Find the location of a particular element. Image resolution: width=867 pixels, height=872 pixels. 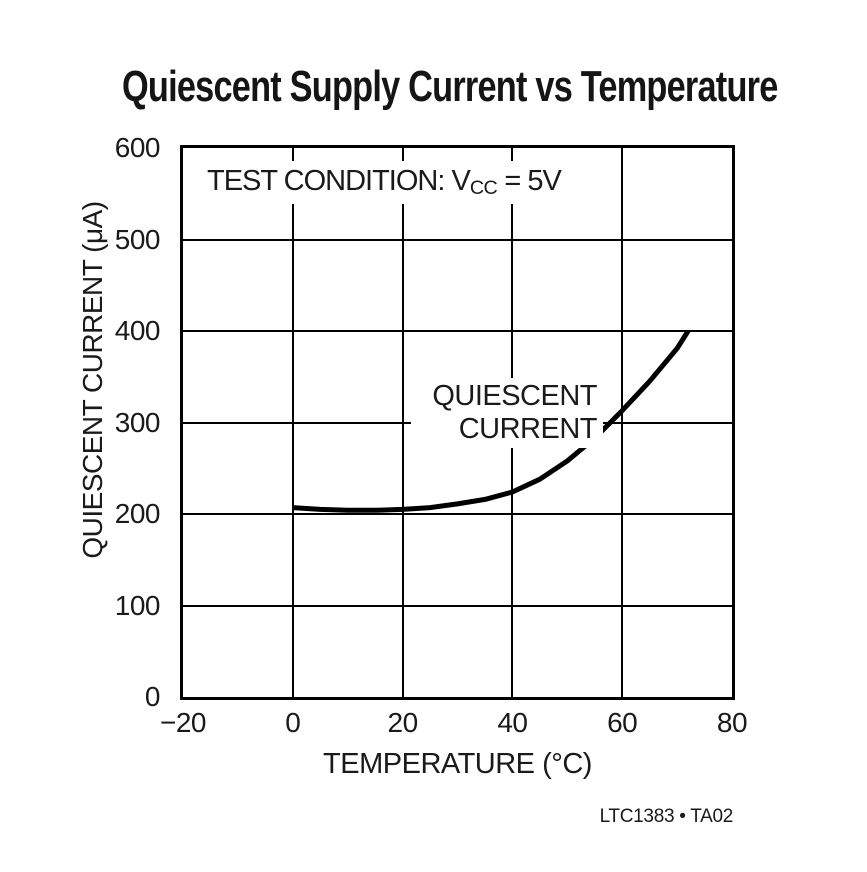

x-tick-label: 60 is located at coordinates (622, 722).